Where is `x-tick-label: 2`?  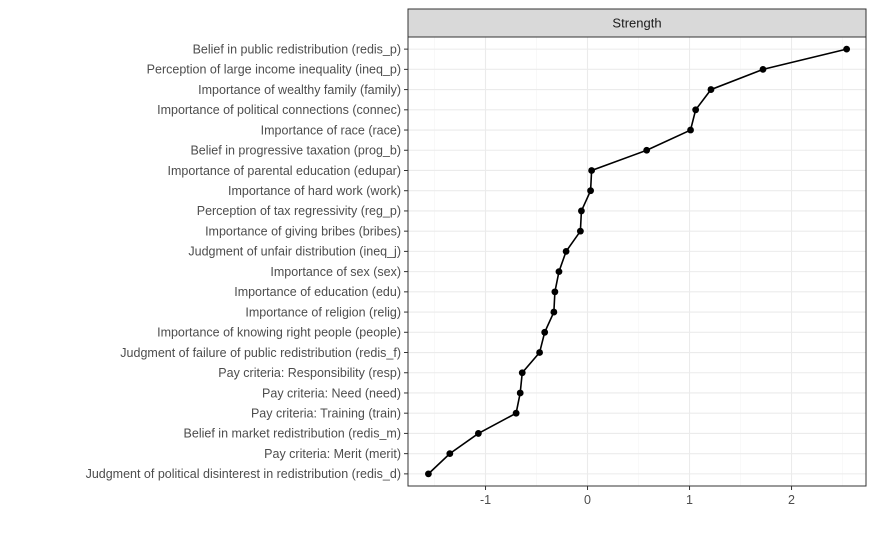
x-tick-label: 2 is located at coordinates (791, 500).